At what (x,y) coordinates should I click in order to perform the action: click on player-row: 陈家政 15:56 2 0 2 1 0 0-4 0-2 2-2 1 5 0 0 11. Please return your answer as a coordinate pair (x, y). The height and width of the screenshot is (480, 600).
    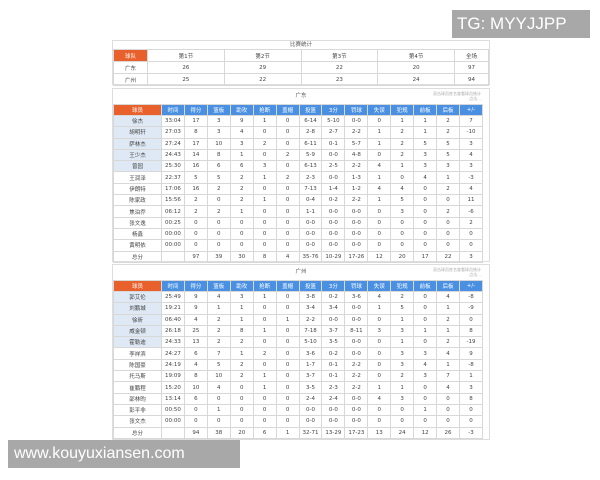
    Looking at the image, I should click on (298, 200).